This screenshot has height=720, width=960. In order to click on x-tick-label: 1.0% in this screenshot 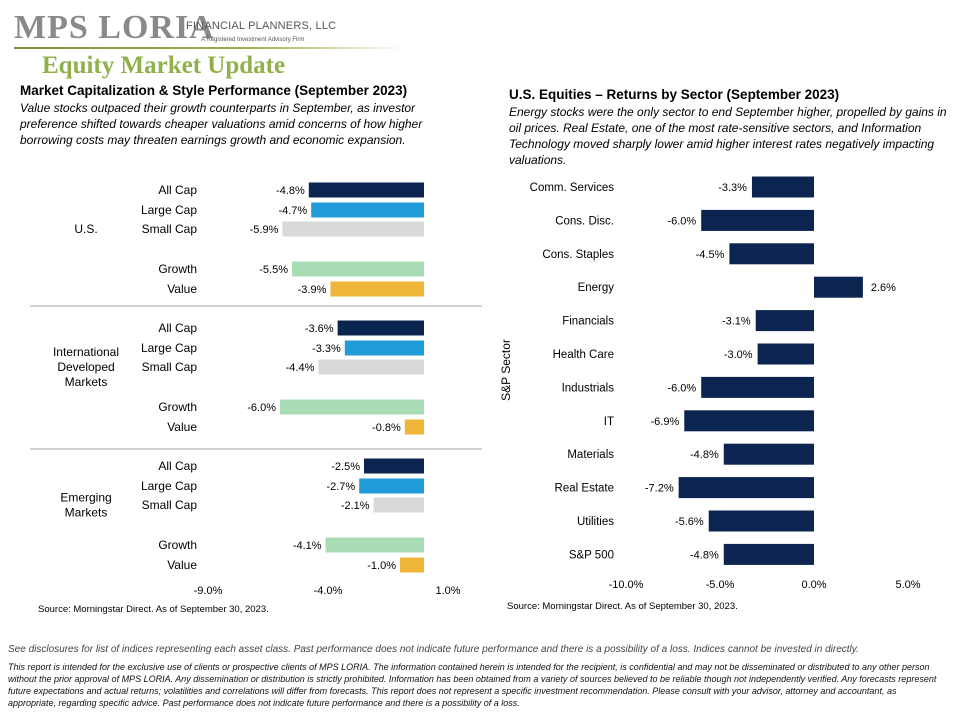, I will do `click(447, 591)`.